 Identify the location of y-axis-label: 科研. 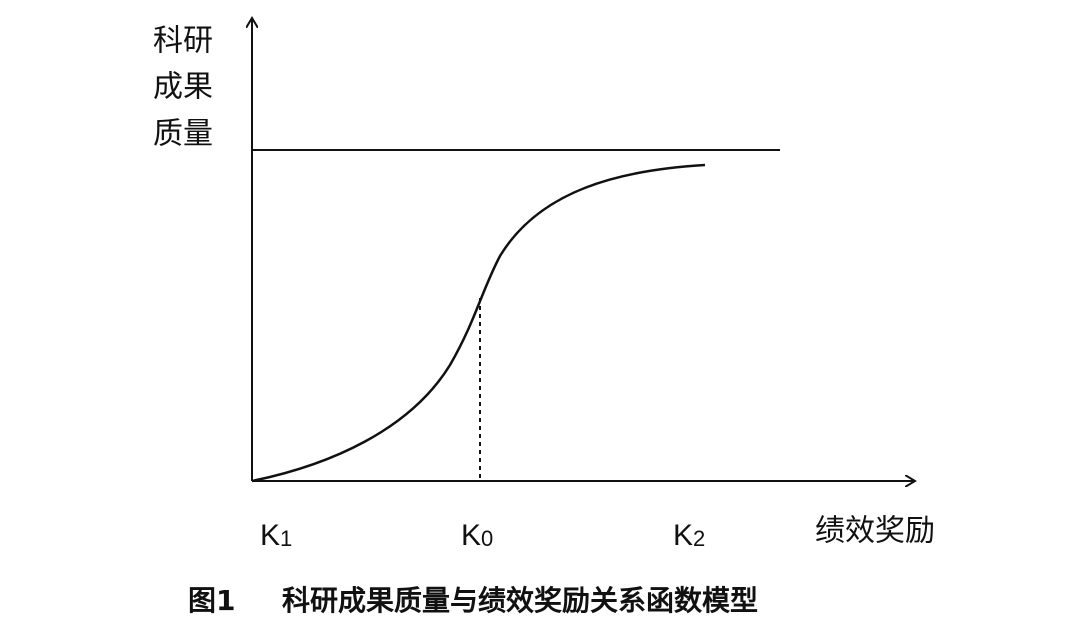
(183, 41).